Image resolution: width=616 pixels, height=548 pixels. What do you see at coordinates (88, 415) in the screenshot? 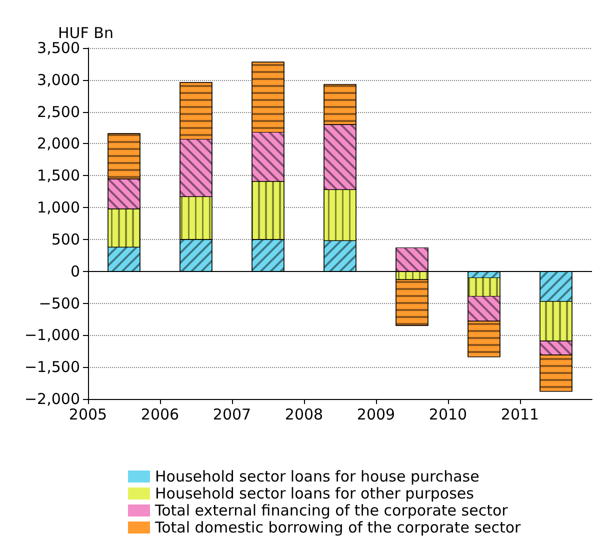
I see `x-tick-label: 2005` at bounding box center [88, 415].